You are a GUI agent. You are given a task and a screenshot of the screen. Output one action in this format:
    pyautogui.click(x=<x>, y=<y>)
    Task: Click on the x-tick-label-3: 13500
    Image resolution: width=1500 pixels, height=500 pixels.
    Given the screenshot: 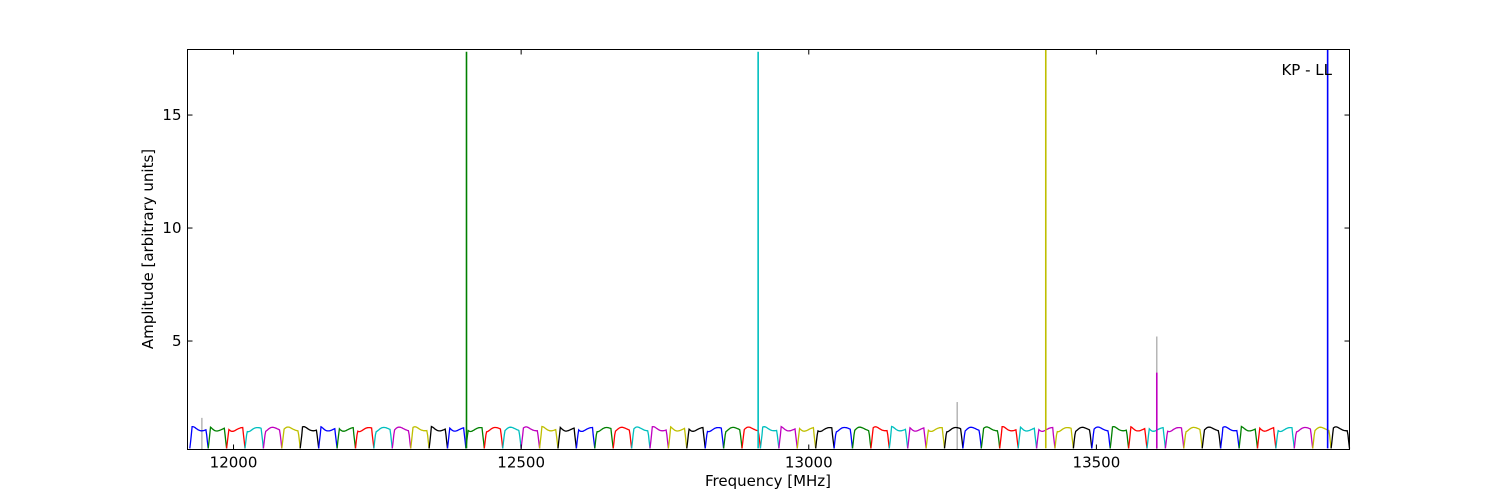 What is the action you would take?
    pyautogui.click(x=1097, y=463)
    